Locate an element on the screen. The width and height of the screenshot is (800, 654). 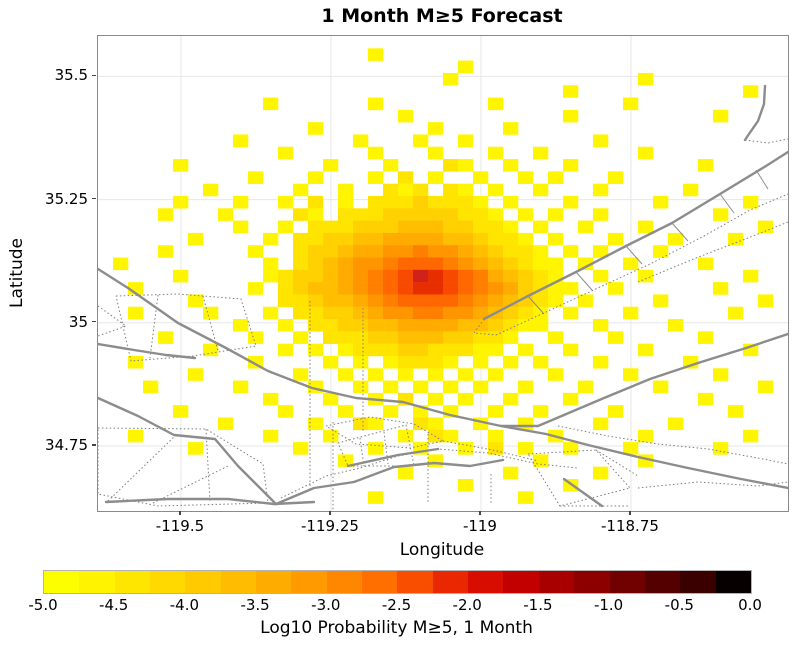
x-tick-label: -119.25 is located at coordinates (330, 526).